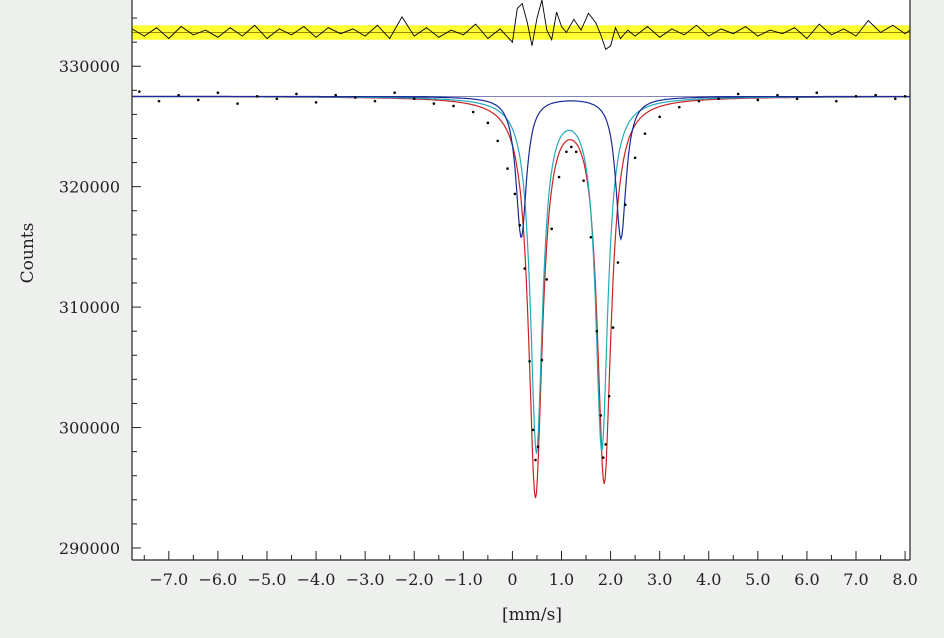 This screenshot has height=638, width=944. What do you see at coordinates (28, 253) in the screenshot?
I see `y-axis-label: Counts` at bounding box center [28, 253].